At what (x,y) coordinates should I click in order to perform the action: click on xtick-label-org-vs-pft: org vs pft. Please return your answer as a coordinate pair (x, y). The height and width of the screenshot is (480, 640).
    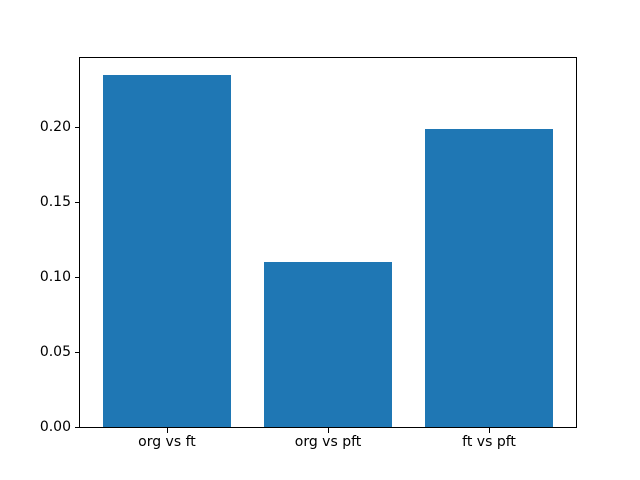
    Looking at the image, I should click on (328, 442).